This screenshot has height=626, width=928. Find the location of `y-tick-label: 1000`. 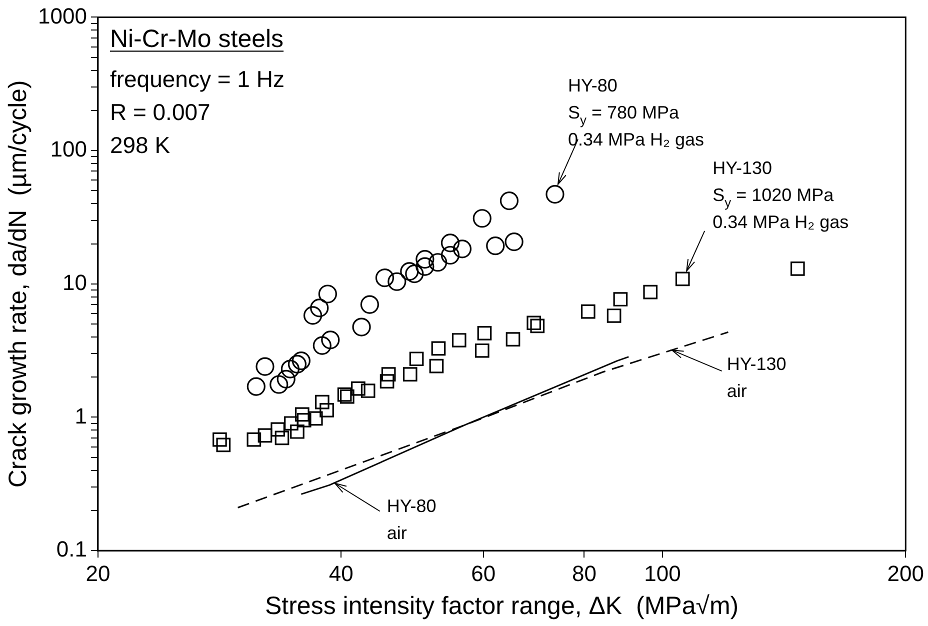

y-tick-label: 1000 is located at coordinates (62, 15).